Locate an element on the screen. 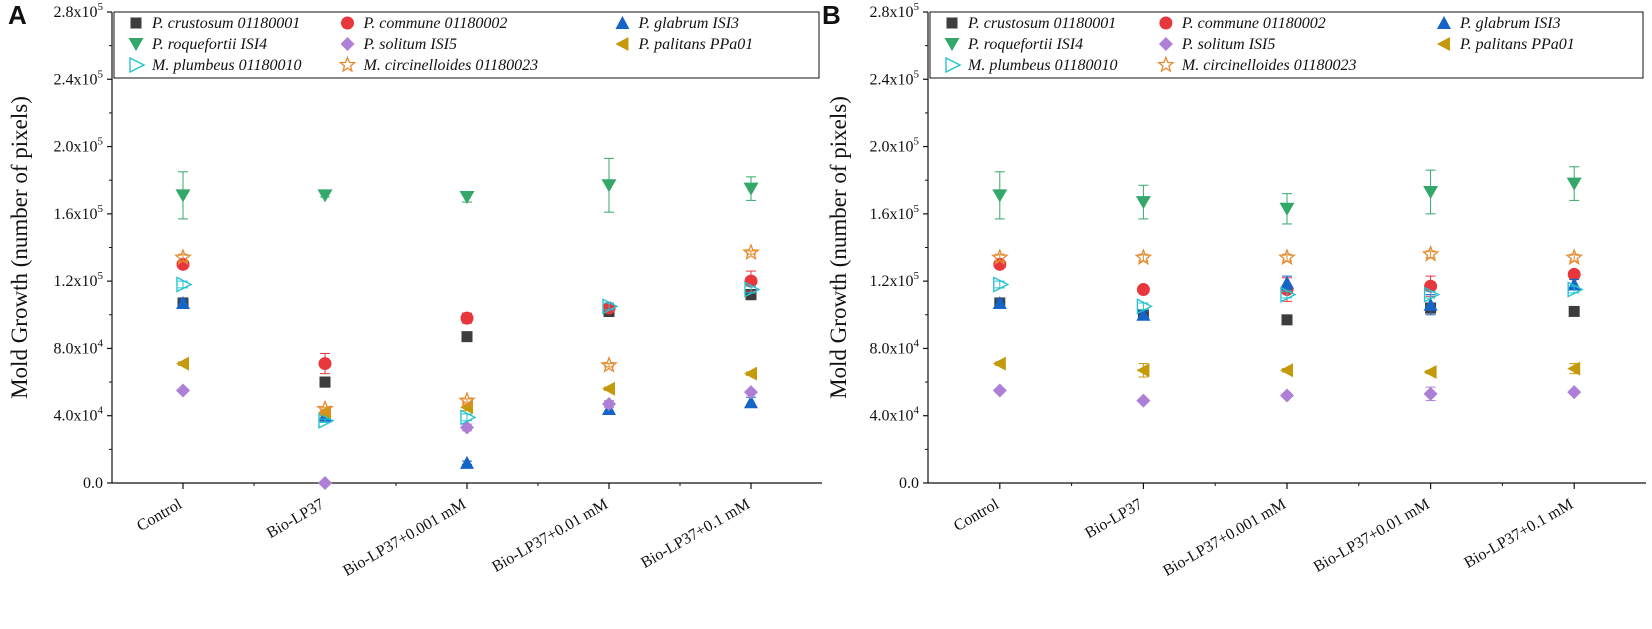  legend-label: P. solitum ISI5 is located at coordinates (410, 44).